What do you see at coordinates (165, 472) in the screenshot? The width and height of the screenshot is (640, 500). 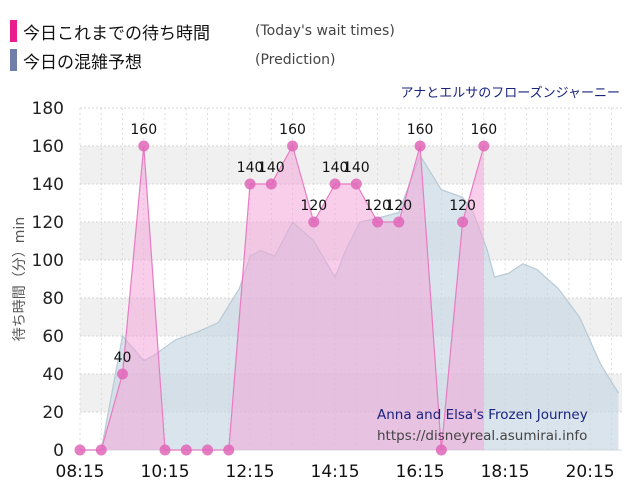 I see `x-tick-label: 10:15` at bounding box center [165, 472].